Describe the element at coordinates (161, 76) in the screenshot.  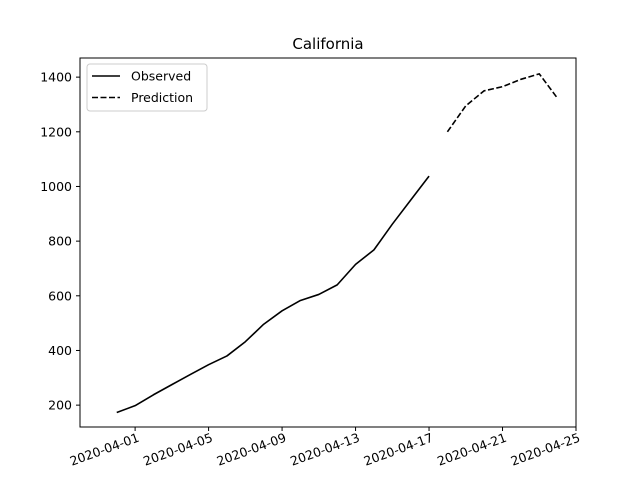
I see `legend-label-observed: Observed` at that location.